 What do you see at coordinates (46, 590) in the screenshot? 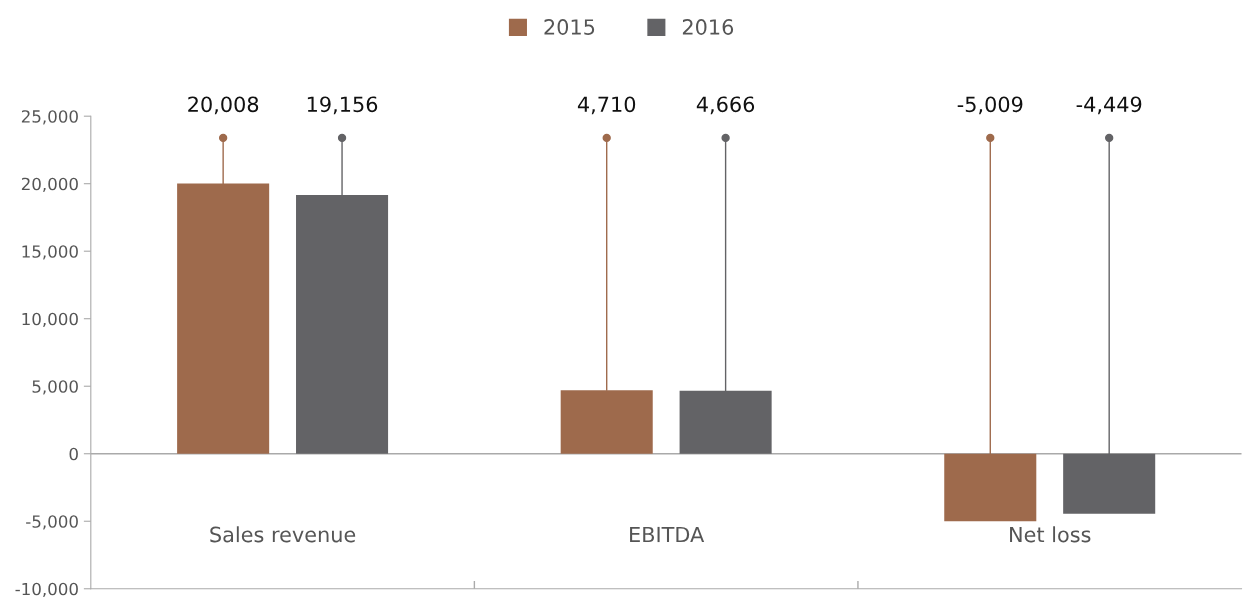
I see `y-tick-label: -10,000` at bounding box center [46, 590].